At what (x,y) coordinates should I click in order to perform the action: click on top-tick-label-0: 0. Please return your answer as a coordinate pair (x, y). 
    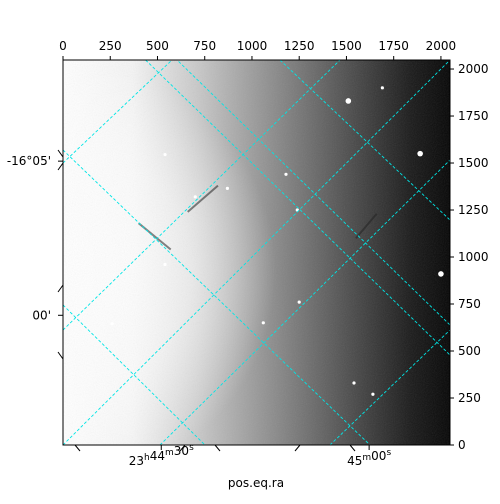
    Looking at the image, I should click on (63, 46).